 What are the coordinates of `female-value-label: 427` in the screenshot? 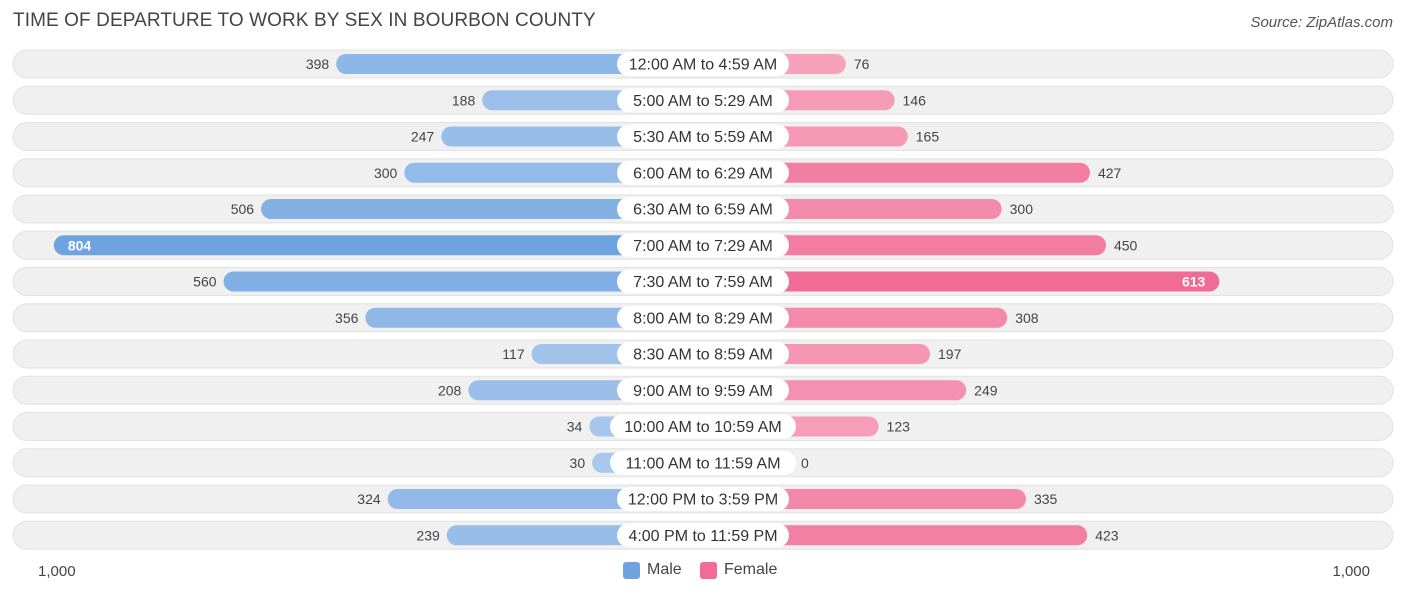 It's located at (1110, 173).